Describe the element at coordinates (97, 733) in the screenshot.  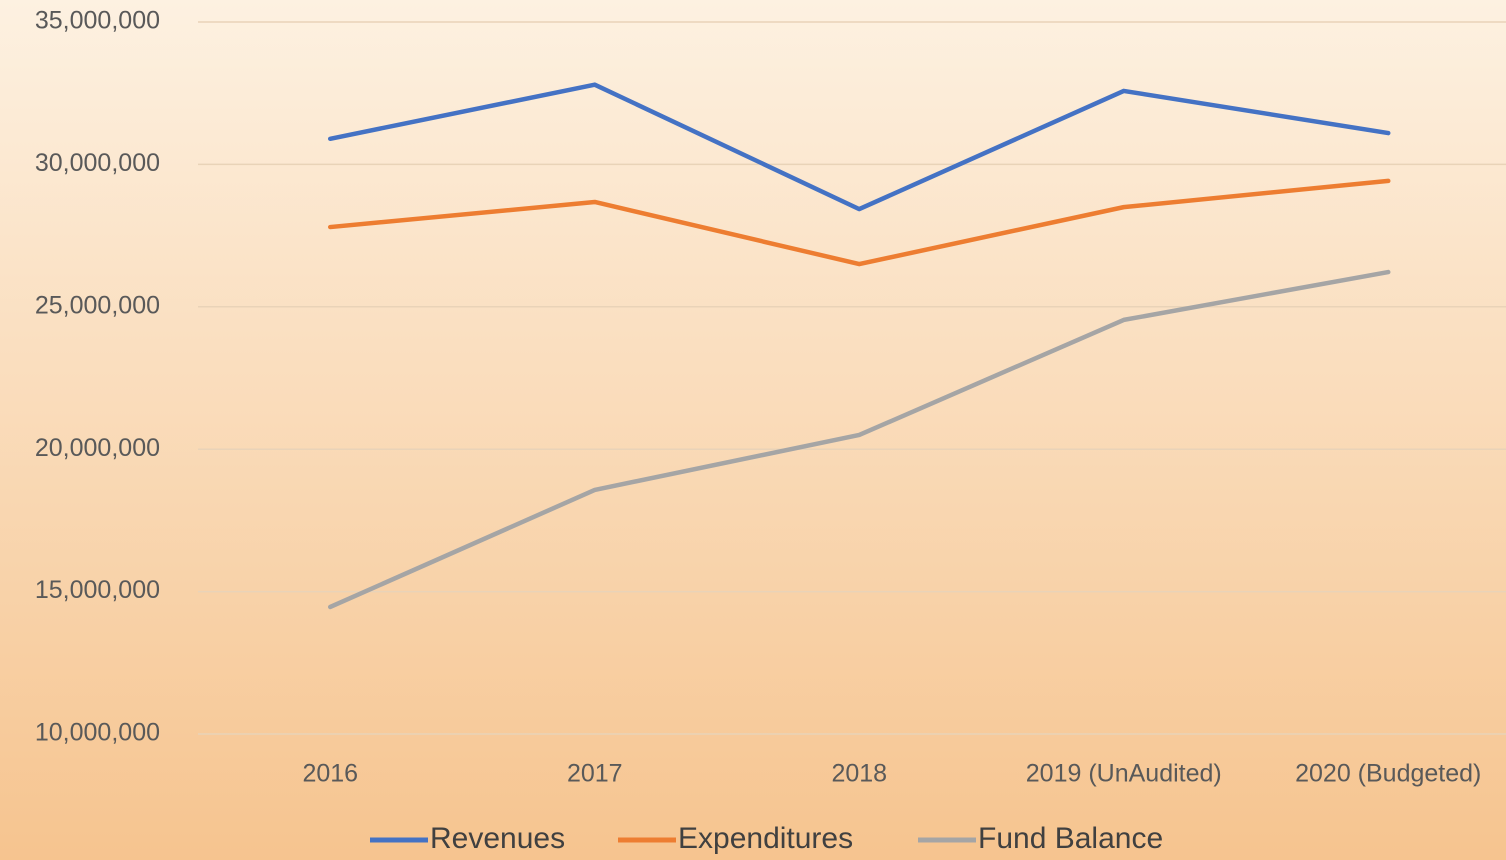
I see `y-tick-label: 10,000,000` at that location.